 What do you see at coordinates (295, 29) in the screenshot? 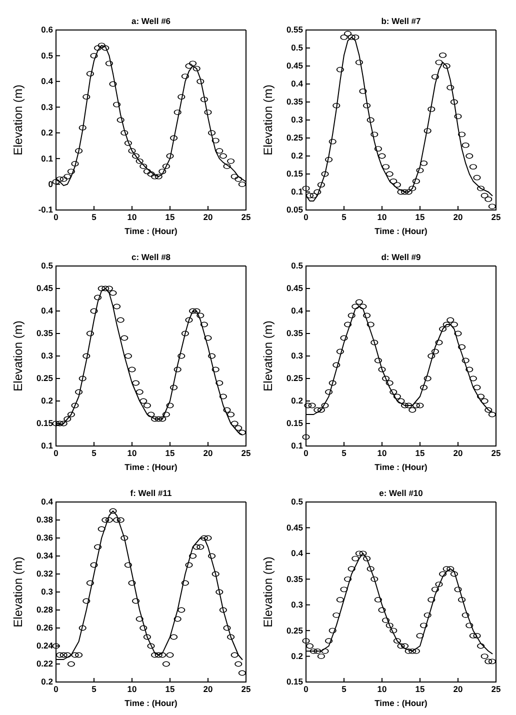
I see `y-tick-label: 0.55` at bounding box center [295, 29].